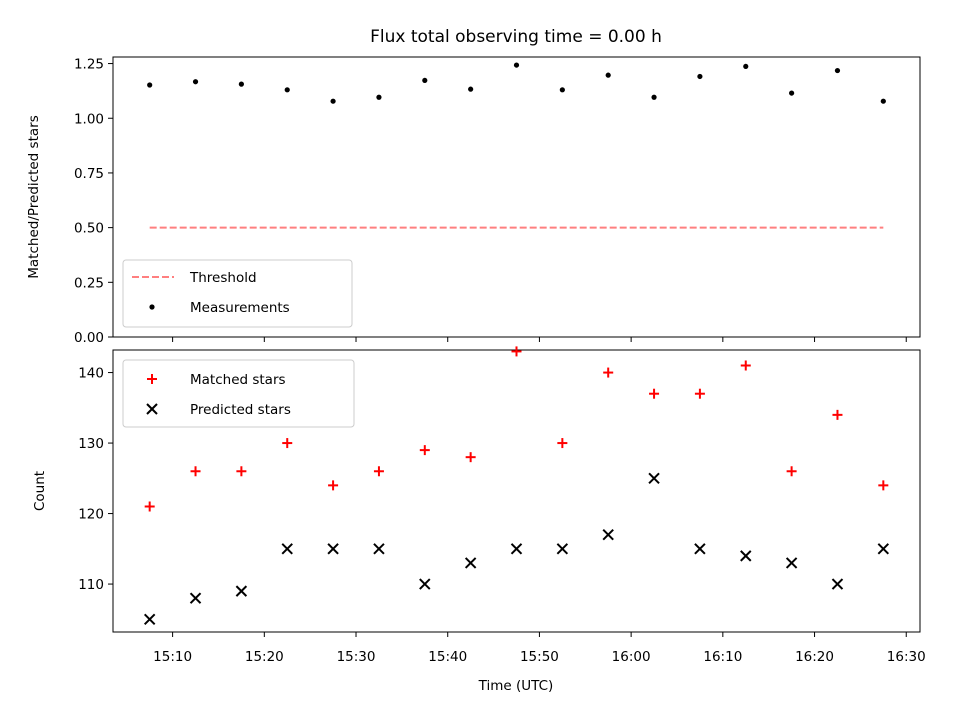 Image resolution: width=960 pixels, height=720 pixels. What do you see at coordinates (356, 657) in the screenshot?
I see `x-tick-label: 15:30` at bounding box center [356, 657].